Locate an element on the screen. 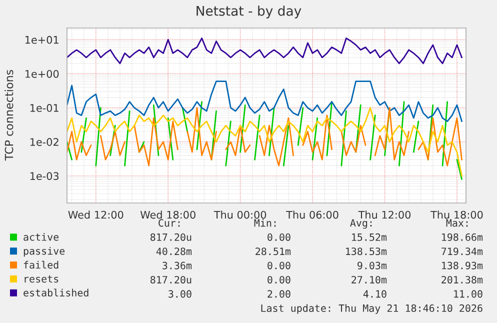 This screenshot has width=497, height=323. y-tick-label: 1e-03 is located at coordinates (44, 176).